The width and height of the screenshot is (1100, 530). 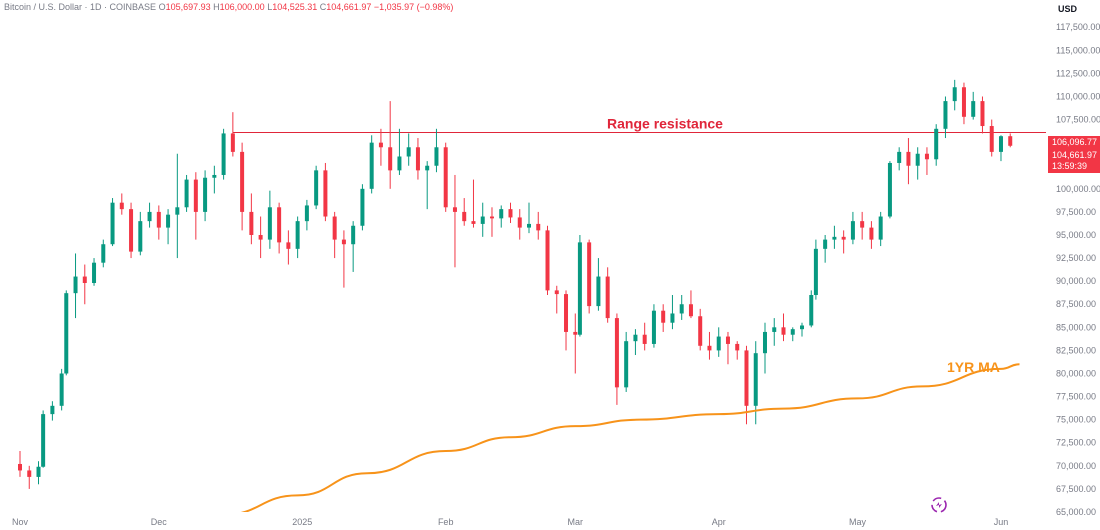 What do you see at coordinates (1076, 258) in the screenshot?
I see `y-tick-label: 92,500.00` at bounding box center [1076, 258].